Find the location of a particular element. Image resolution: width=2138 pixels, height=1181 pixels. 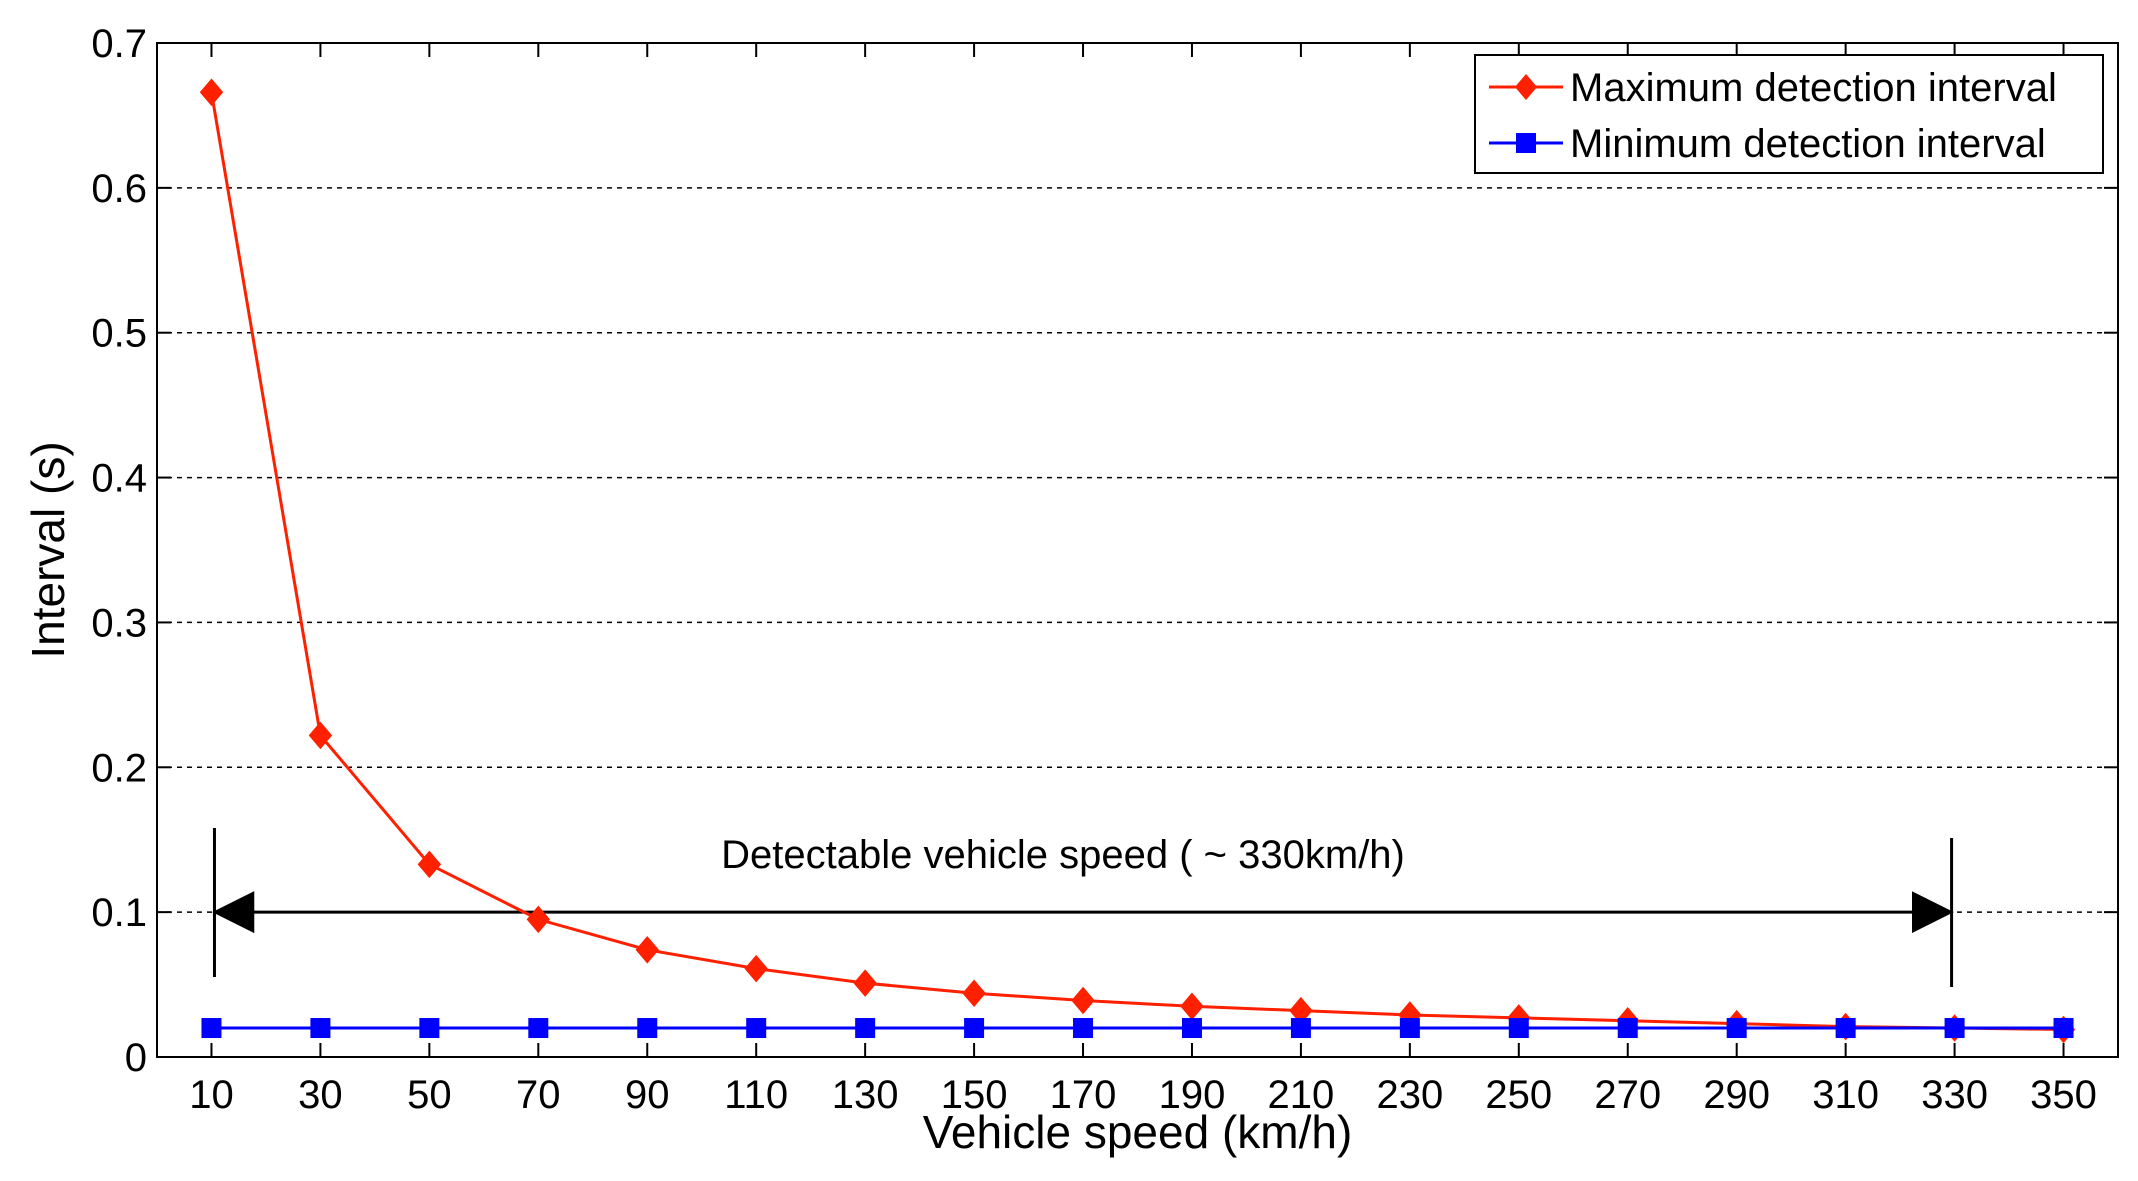

y-tick-label: 0.7 is located at coordinates (119, 44).